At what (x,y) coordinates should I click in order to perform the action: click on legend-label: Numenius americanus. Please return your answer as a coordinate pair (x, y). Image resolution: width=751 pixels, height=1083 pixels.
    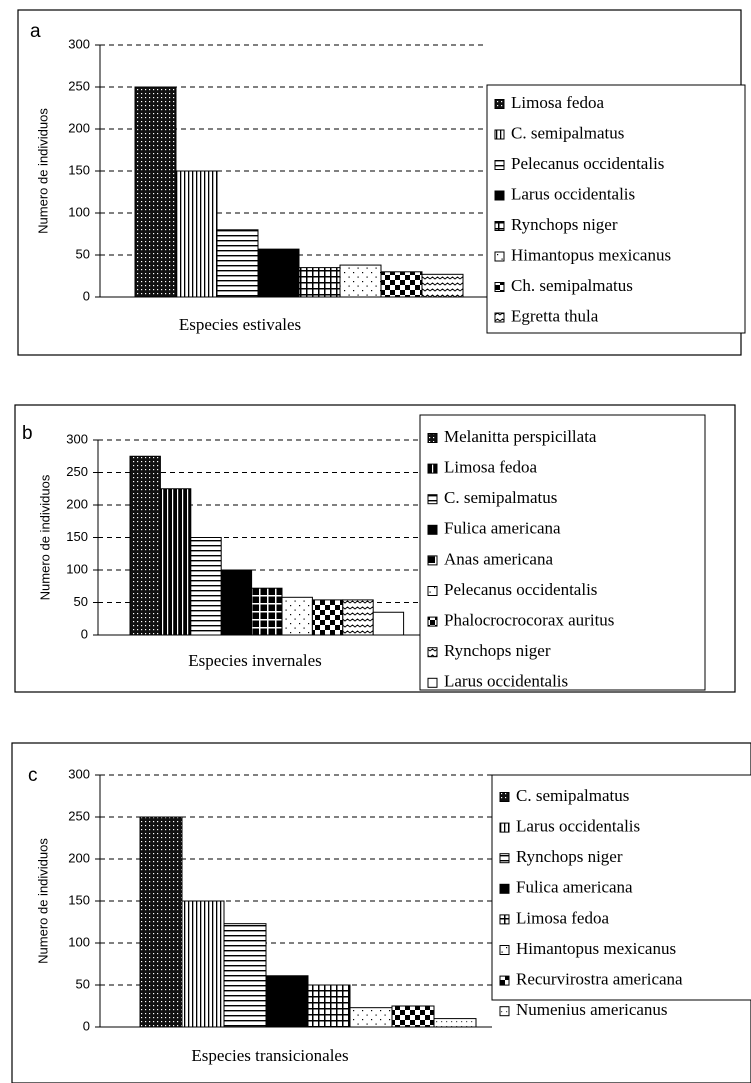
    Looking at the image, I should click on (592, 1009).